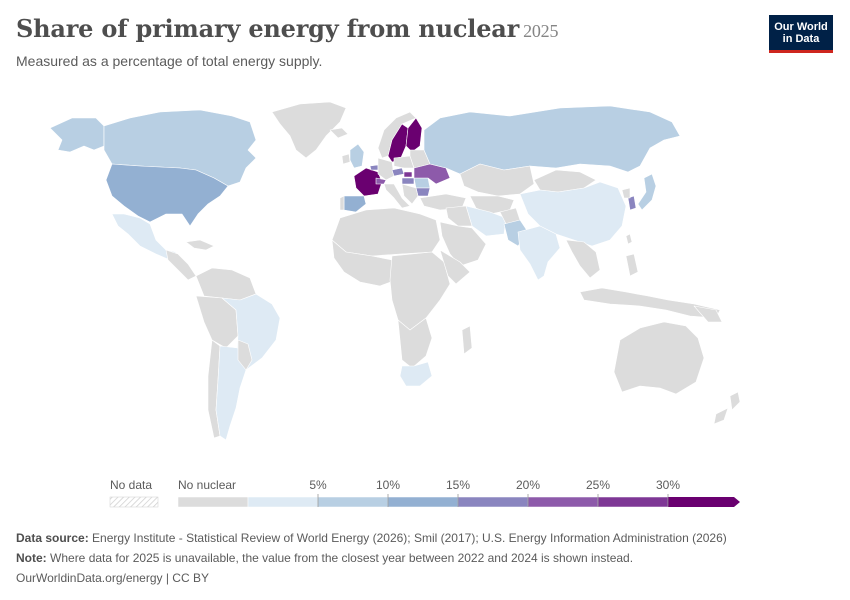 The width and height of the screenshot is (850, 600). Describe the element at coordinates (309, 130) in the screenshot. I see `country-greenland` at that location.